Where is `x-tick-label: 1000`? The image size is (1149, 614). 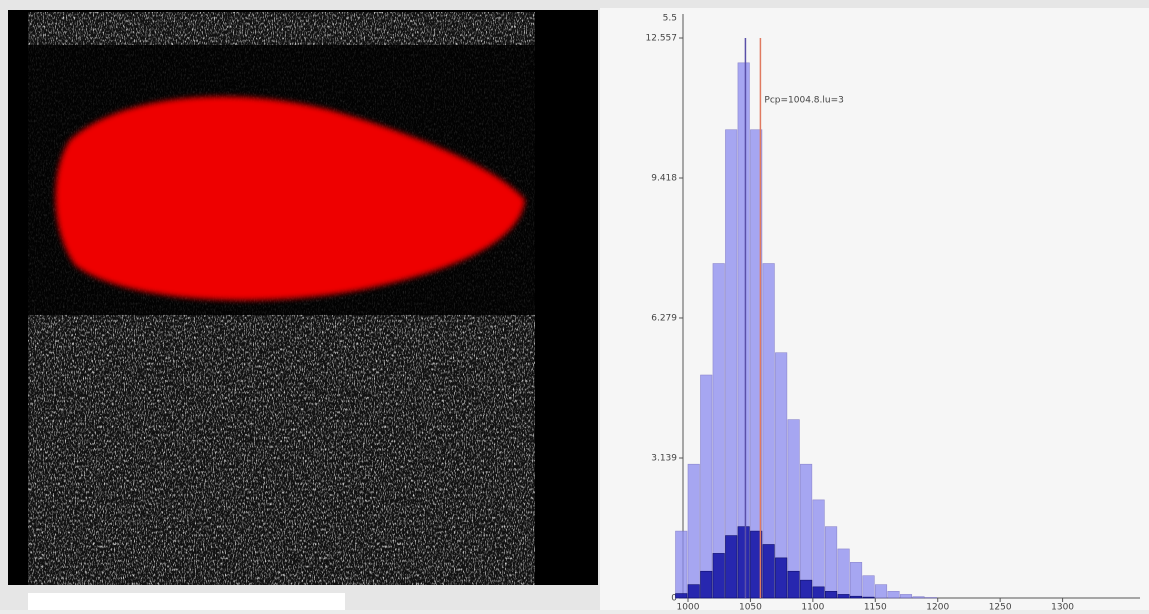
x-tick-label: 1000 is located at coordinates (688, 607).